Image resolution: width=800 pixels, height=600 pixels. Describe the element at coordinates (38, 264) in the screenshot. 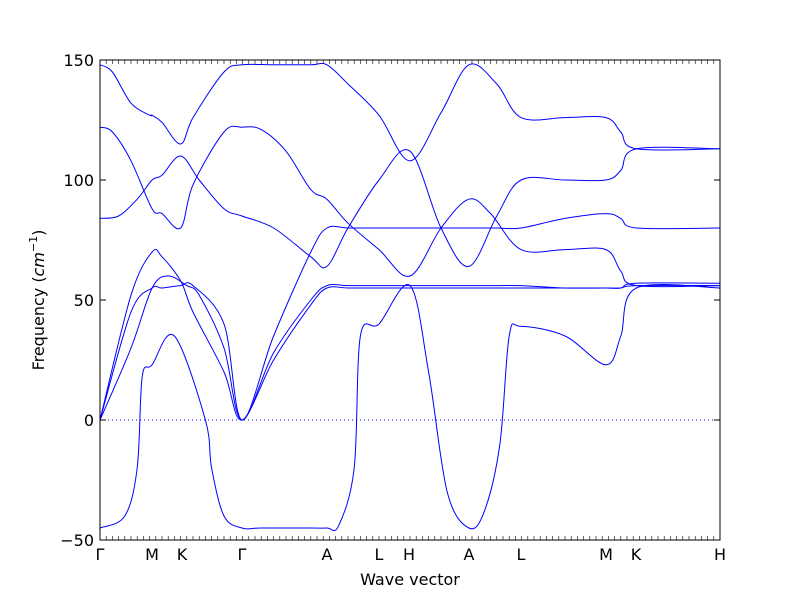

I see `y-axis-label-unit: cm` at that location.